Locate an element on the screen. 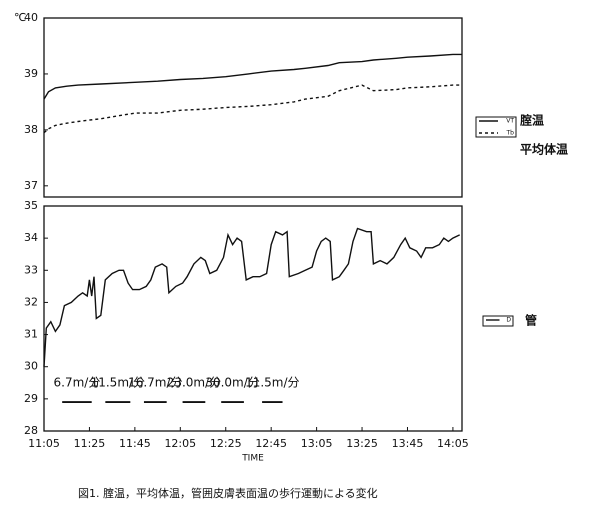 This screenshot has width=595, height=516. x-tick-label: 13:45 is located at coordinates (408, 443).